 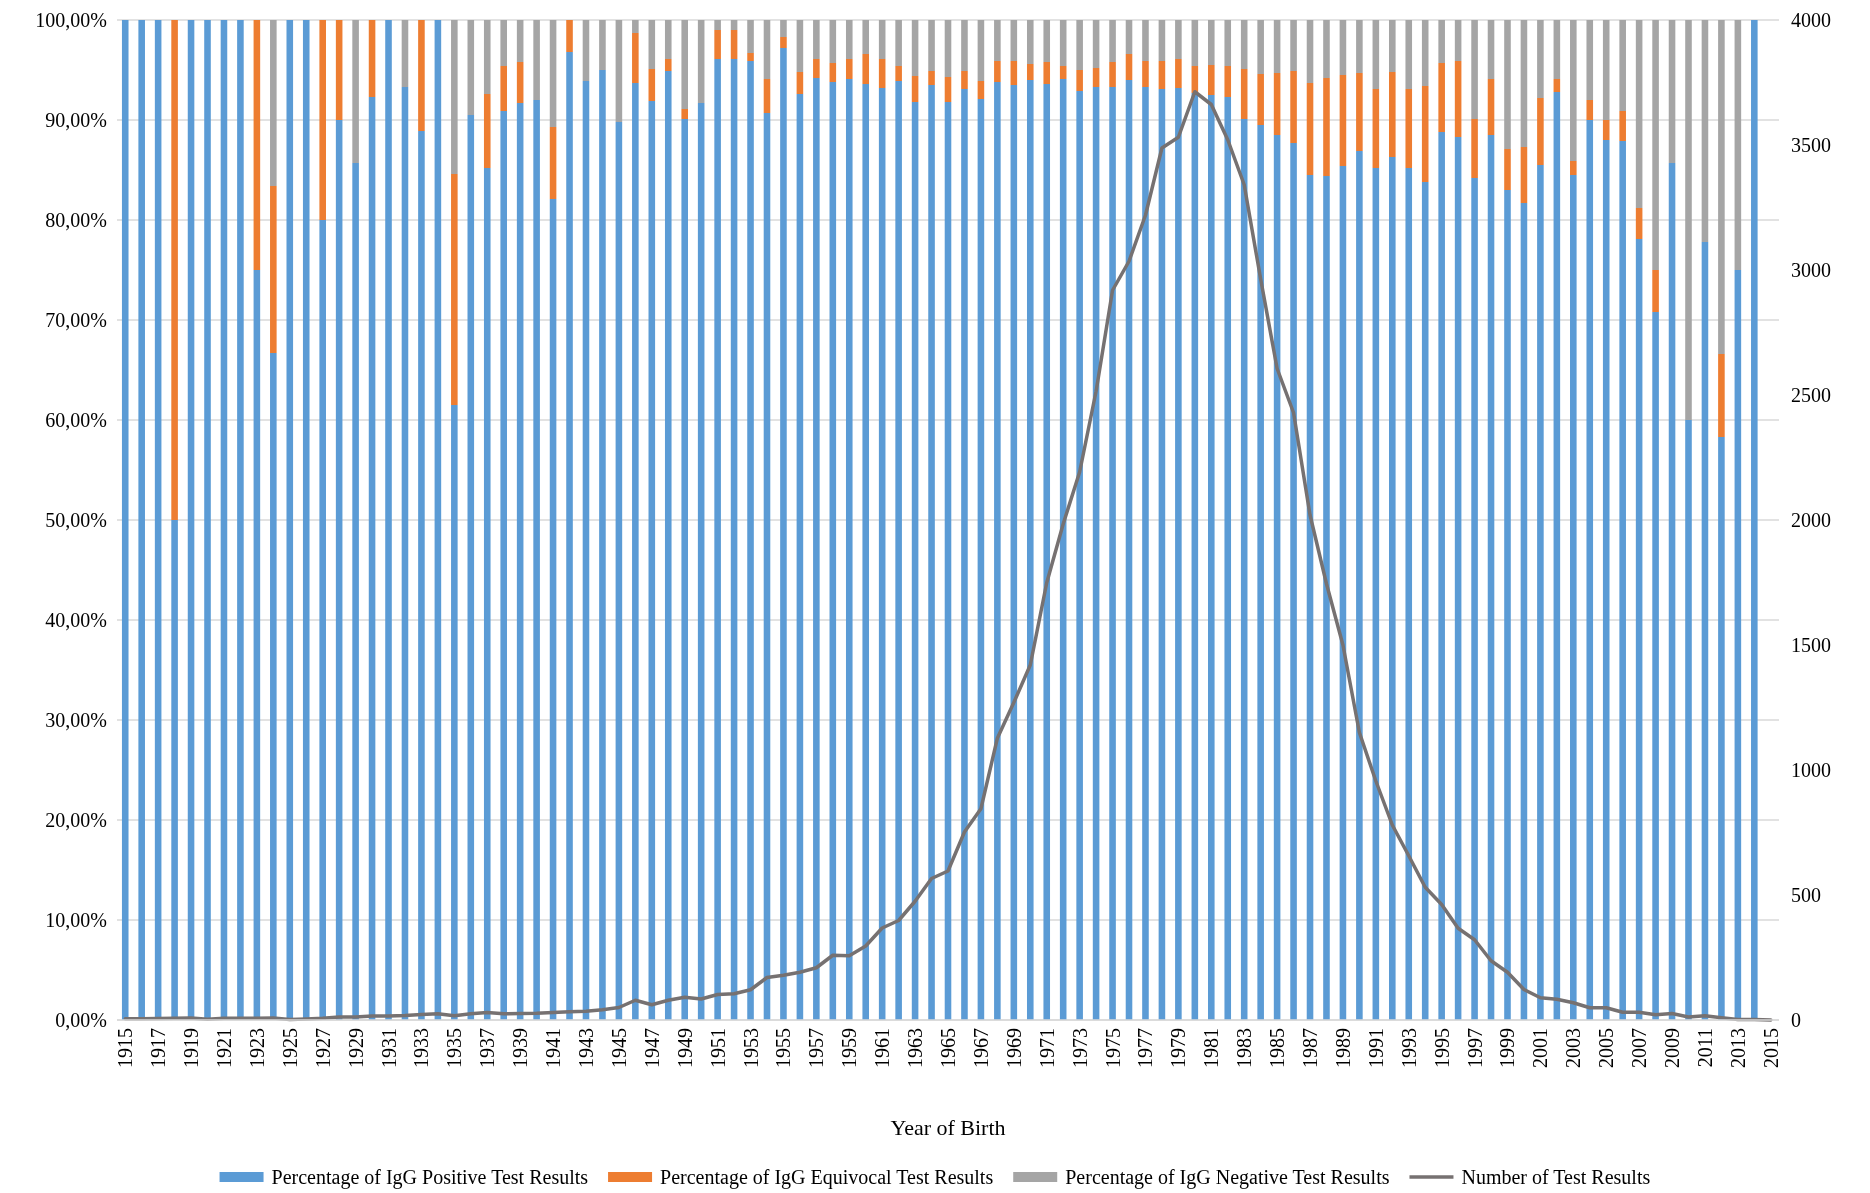 I want to click on x-tick-label: 1983, so click(x=1244, y=1048).